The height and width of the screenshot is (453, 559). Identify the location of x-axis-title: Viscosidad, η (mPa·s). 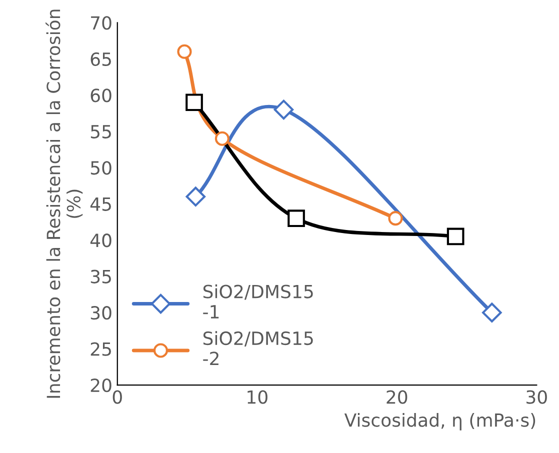
(440, 421).